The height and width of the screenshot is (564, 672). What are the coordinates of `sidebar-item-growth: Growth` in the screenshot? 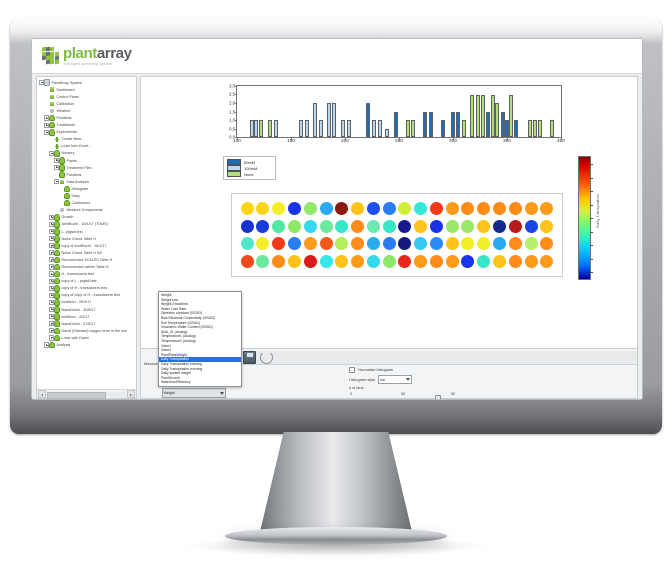 It's located at (87, 217).